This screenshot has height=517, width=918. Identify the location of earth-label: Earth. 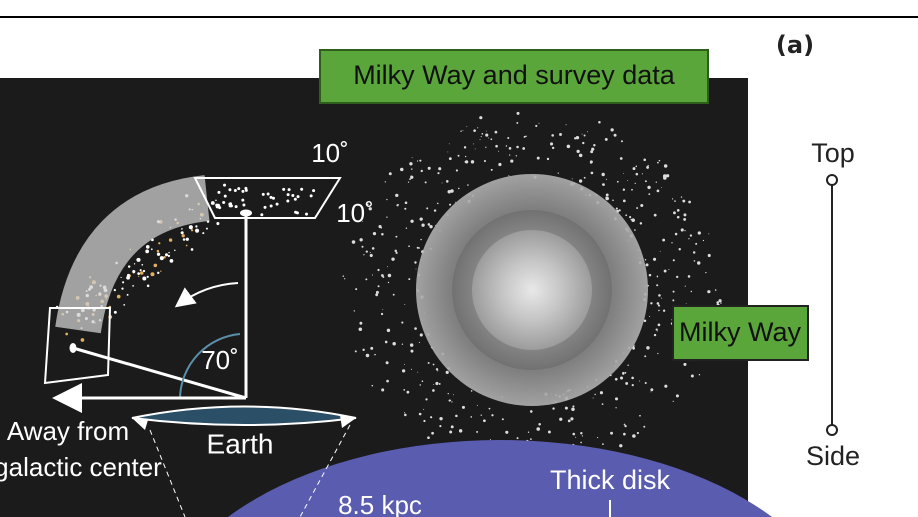
(240, 443).